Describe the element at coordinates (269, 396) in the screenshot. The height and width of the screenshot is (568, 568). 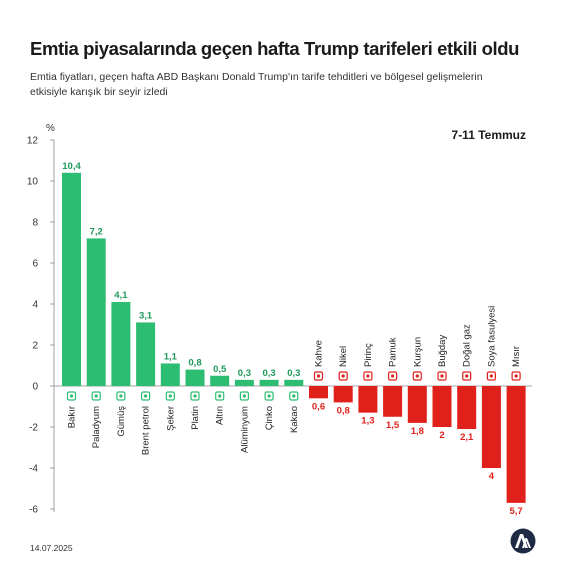
I see `zinc-icon` at that location.